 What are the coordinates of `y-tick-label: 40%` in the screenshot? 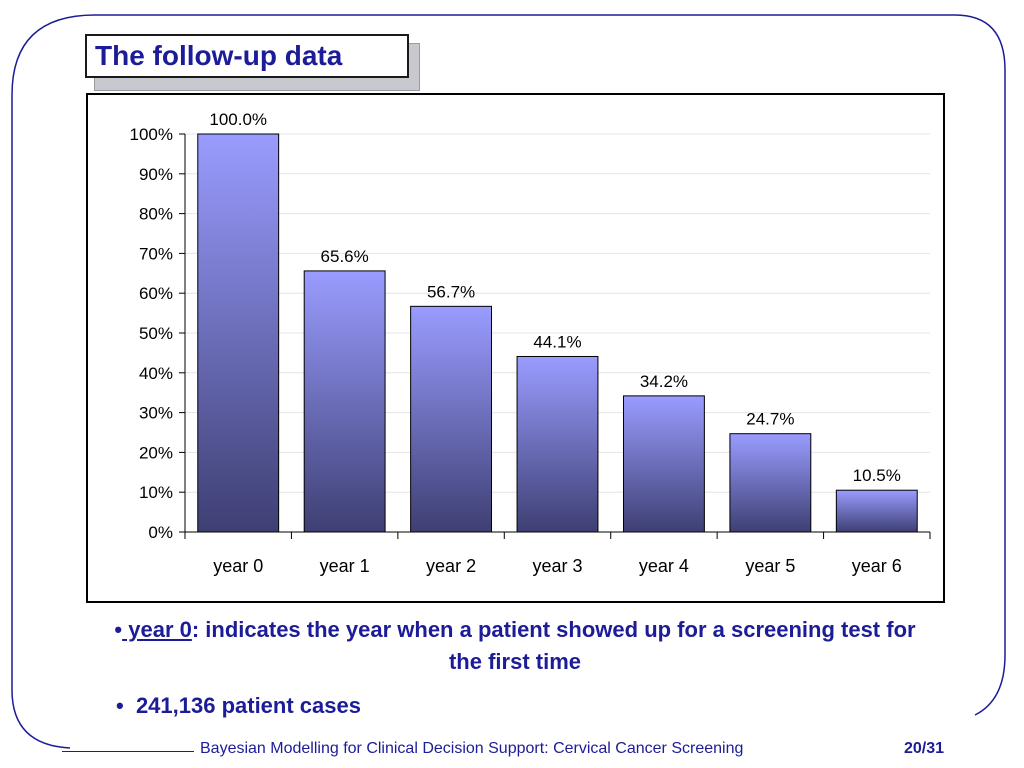 It's located at (156, 373).